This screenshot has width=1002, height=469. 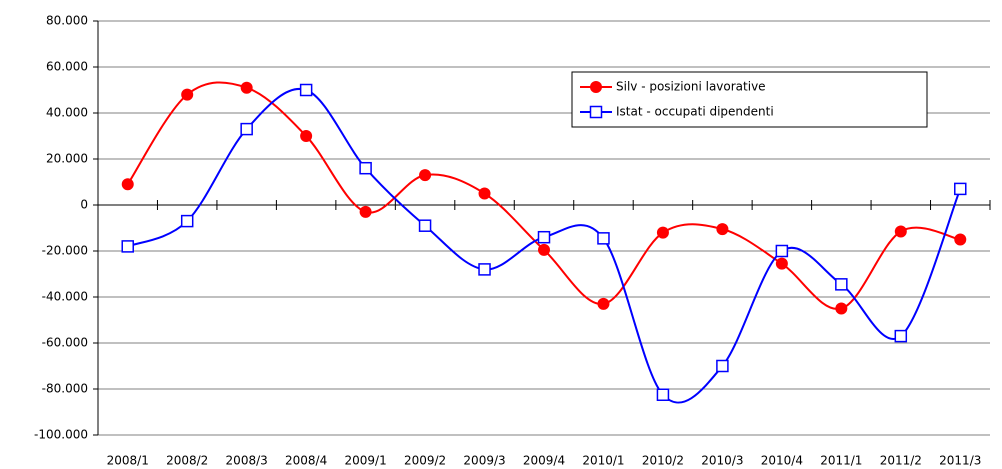 I want to click on x-tick-label: 2008/1, so click(x=128, y=461).